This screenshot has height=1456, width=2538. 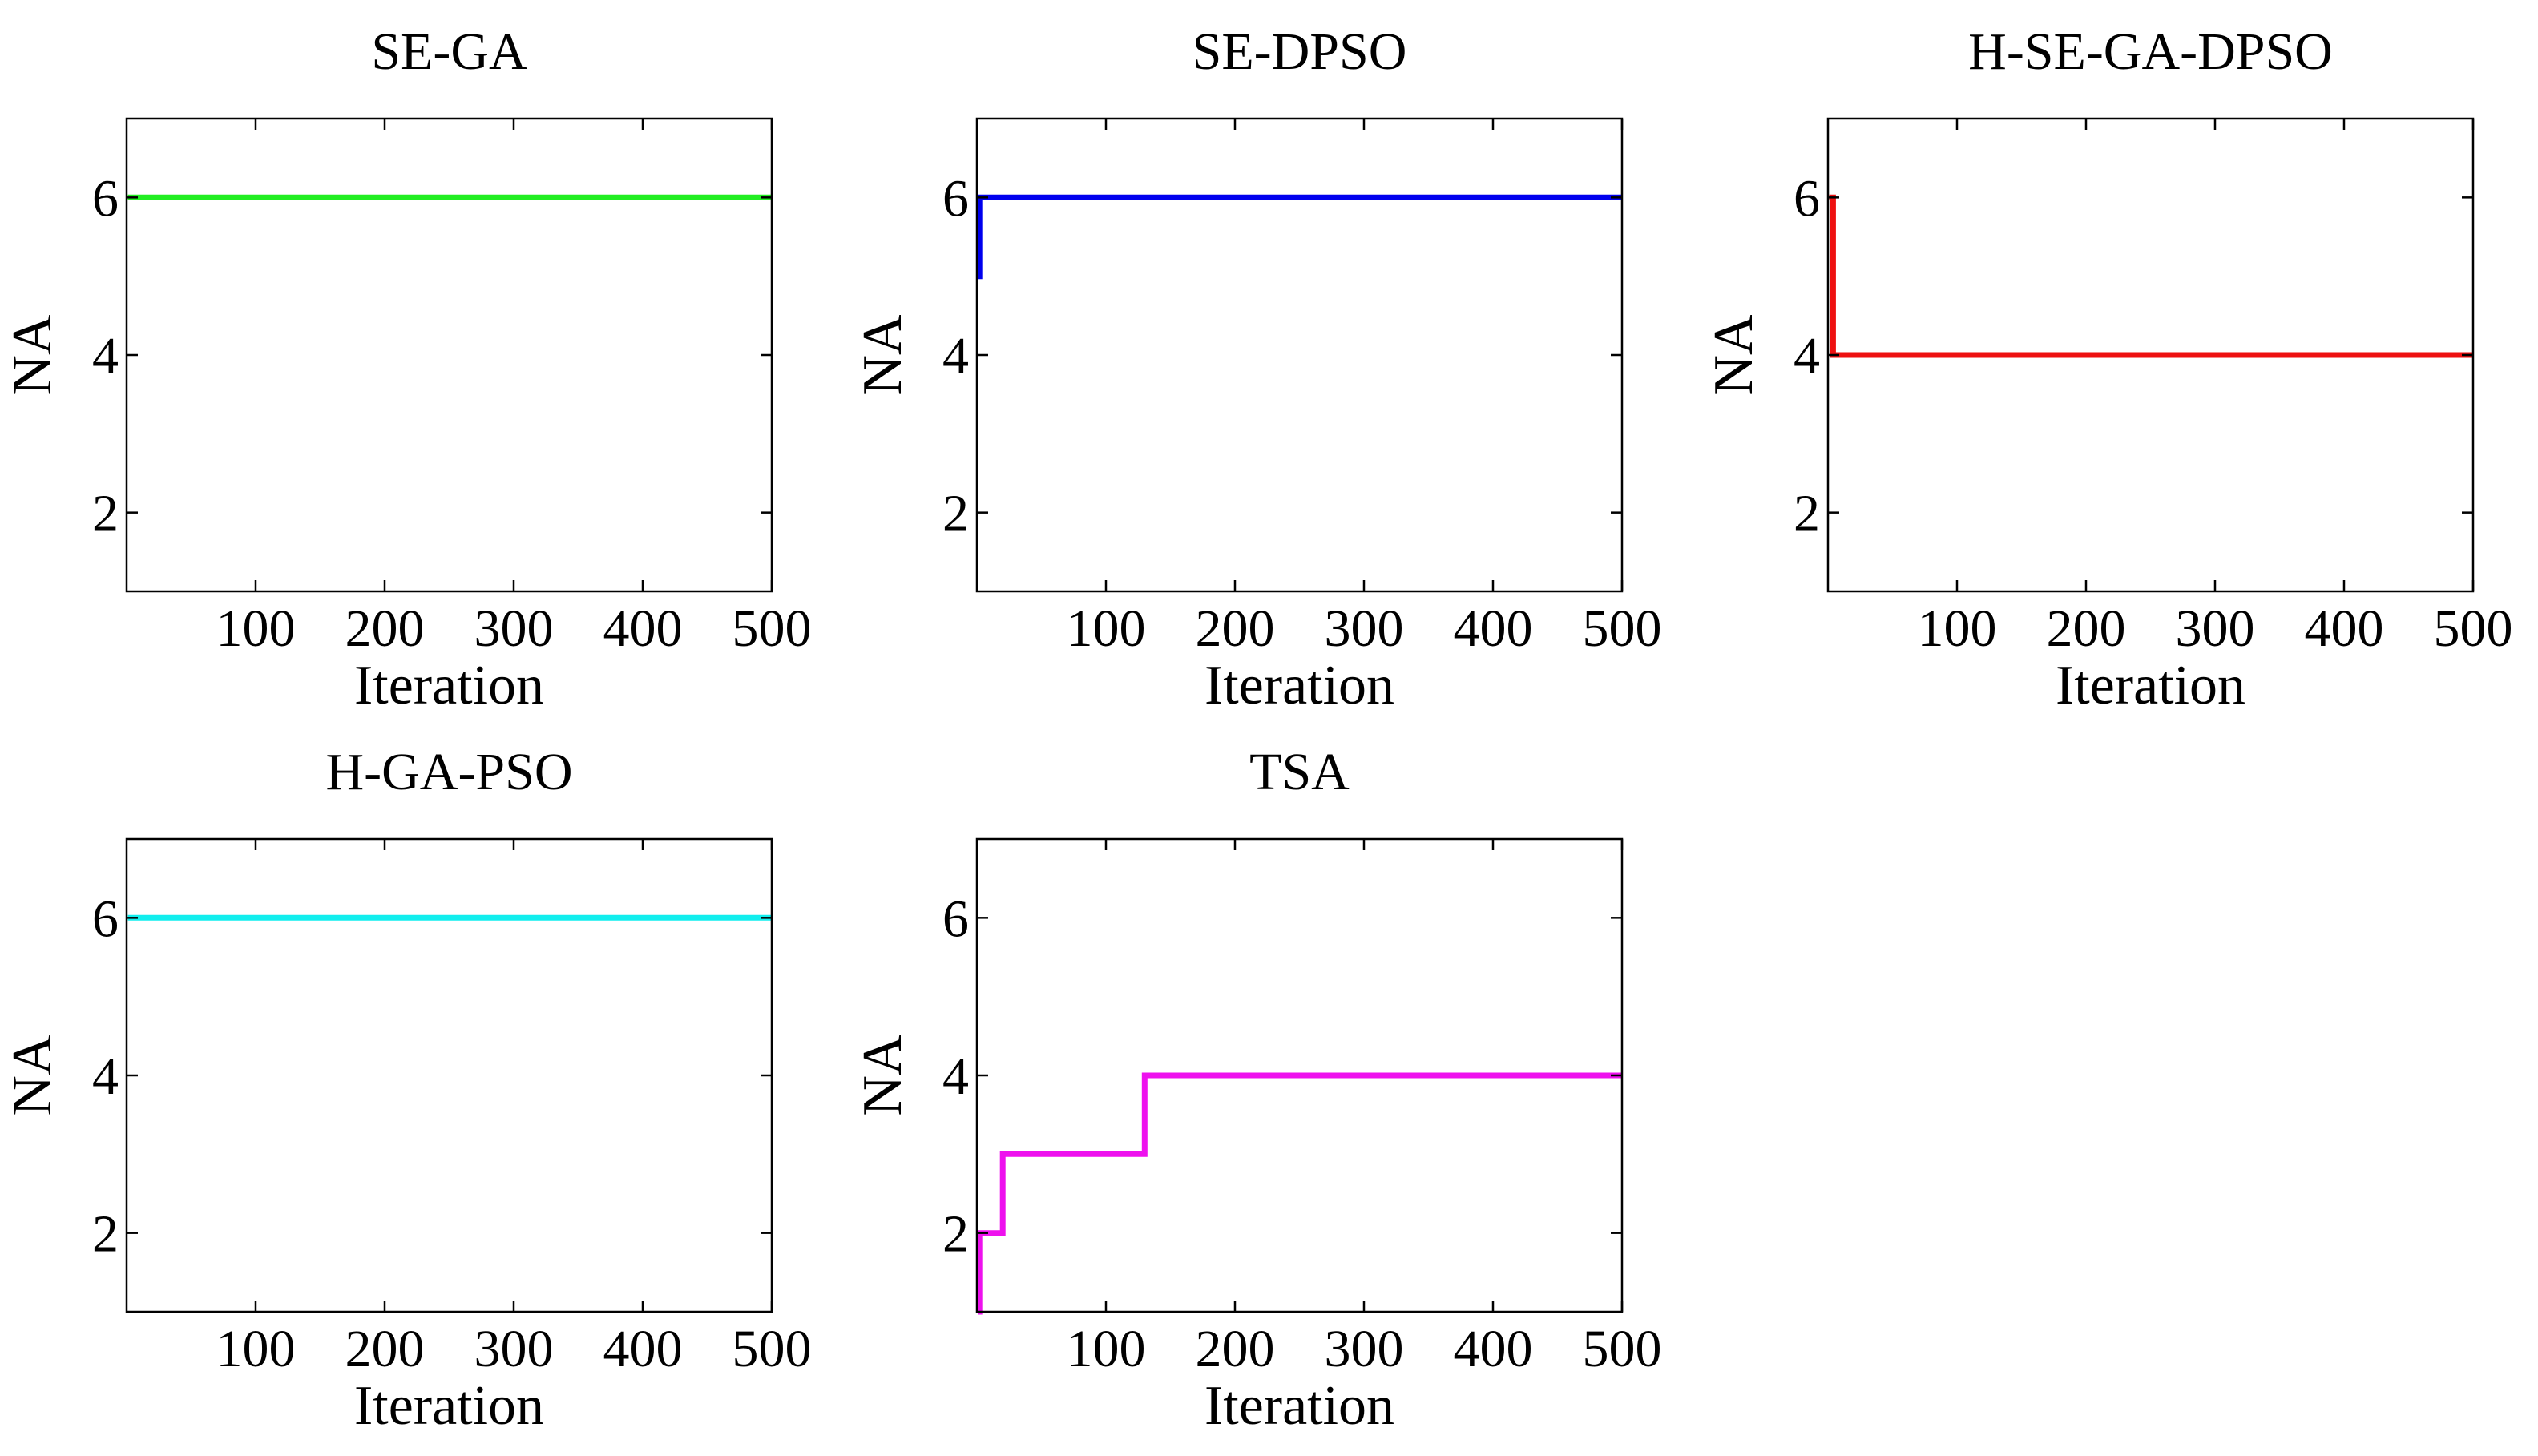 I want to click on chart-title: TSA, so click(x=1299, y=772).